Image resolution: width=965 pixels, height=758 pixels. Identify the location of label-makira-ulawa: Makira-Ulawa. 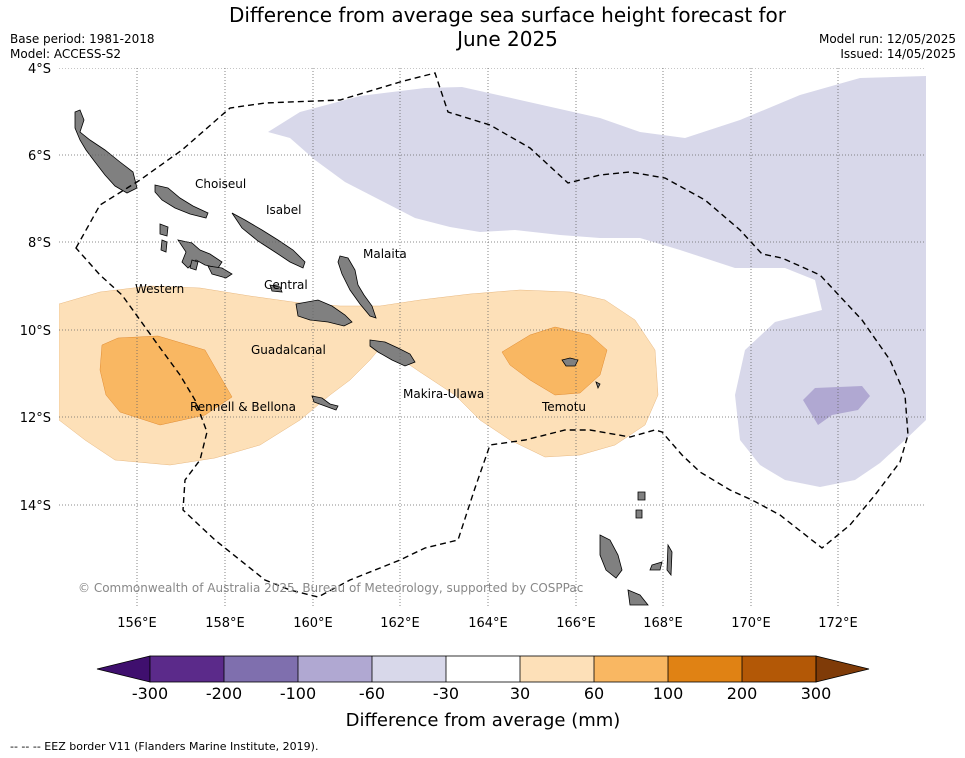
(443, 394).